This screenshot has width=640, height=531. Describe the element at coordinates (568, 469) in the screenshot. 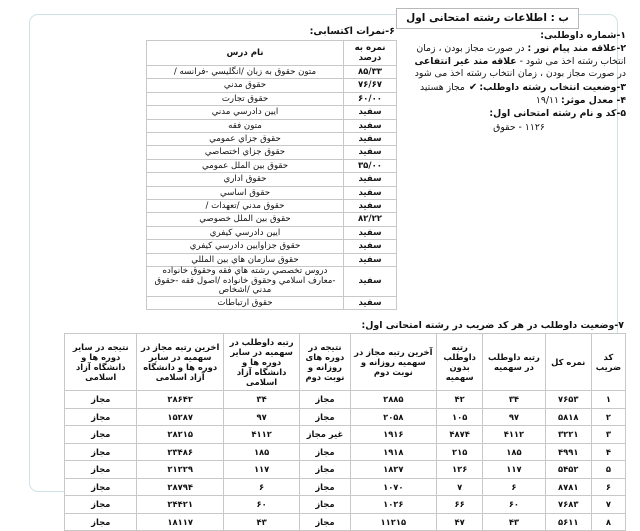

I see `ranking-cell: ۵۴۵۲` at that location.